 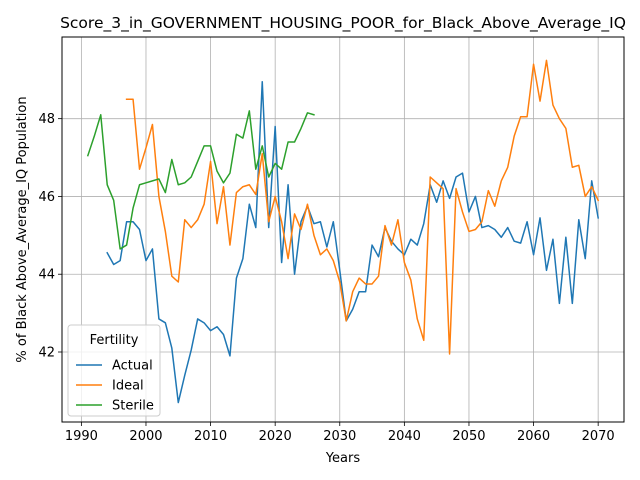 I want to click on x-tick-label: 2070, so click(x=598, y=436).